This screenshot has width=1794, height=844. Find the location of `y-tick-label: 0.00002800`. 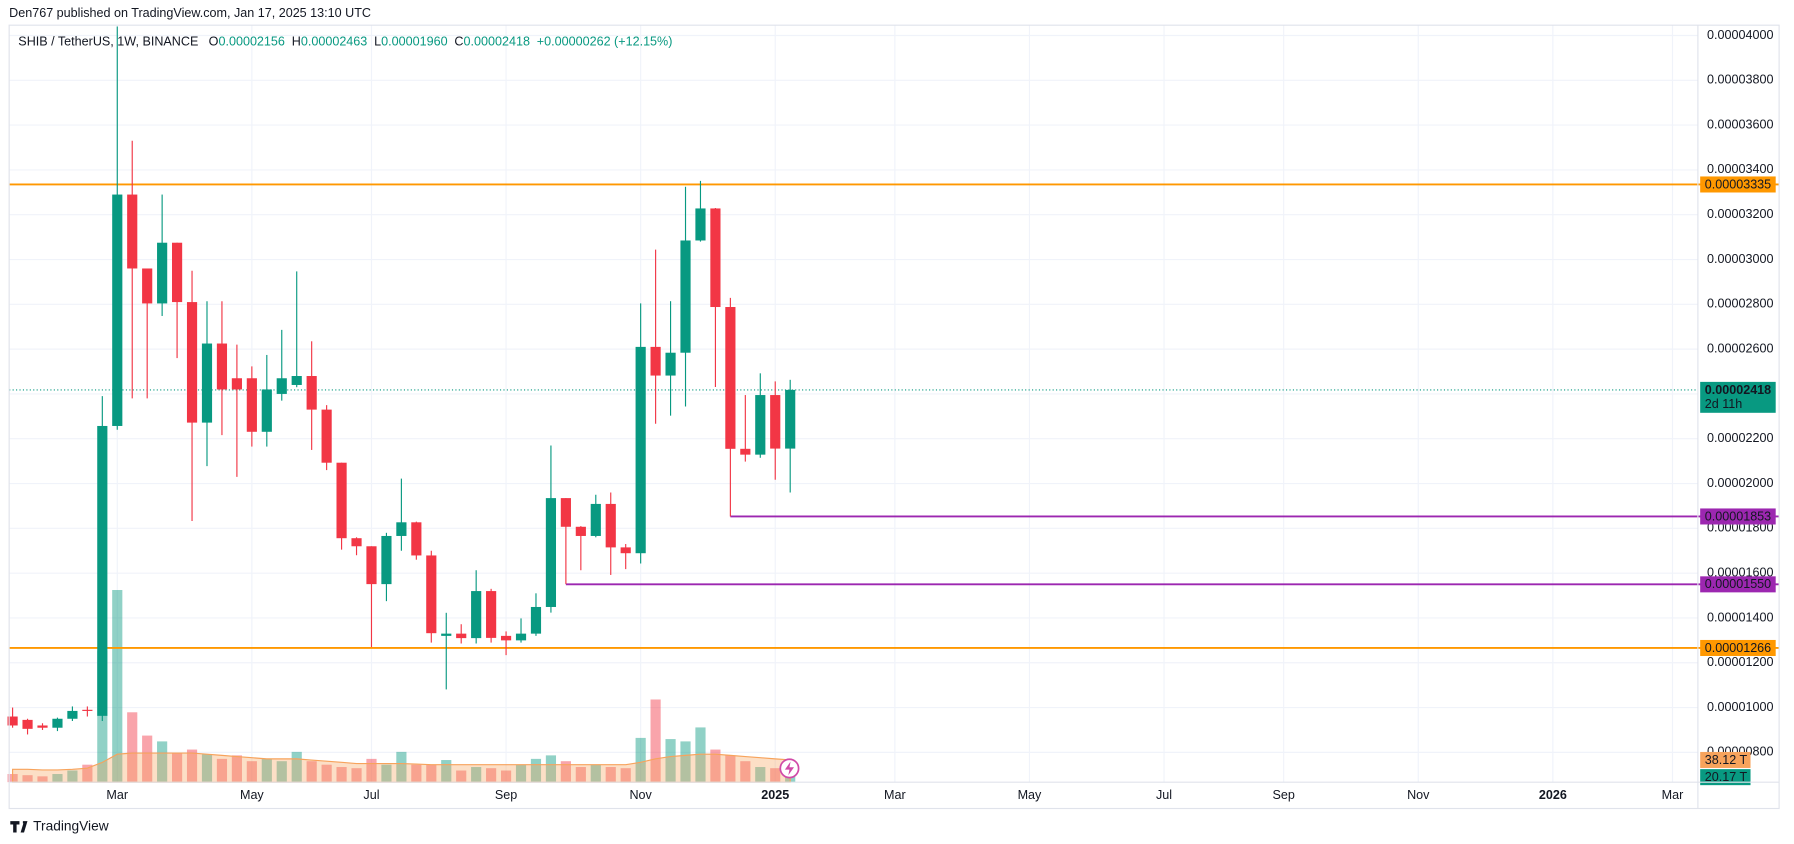

y-tick-label: 0.00002800 is located at coordinates (1740, 304).